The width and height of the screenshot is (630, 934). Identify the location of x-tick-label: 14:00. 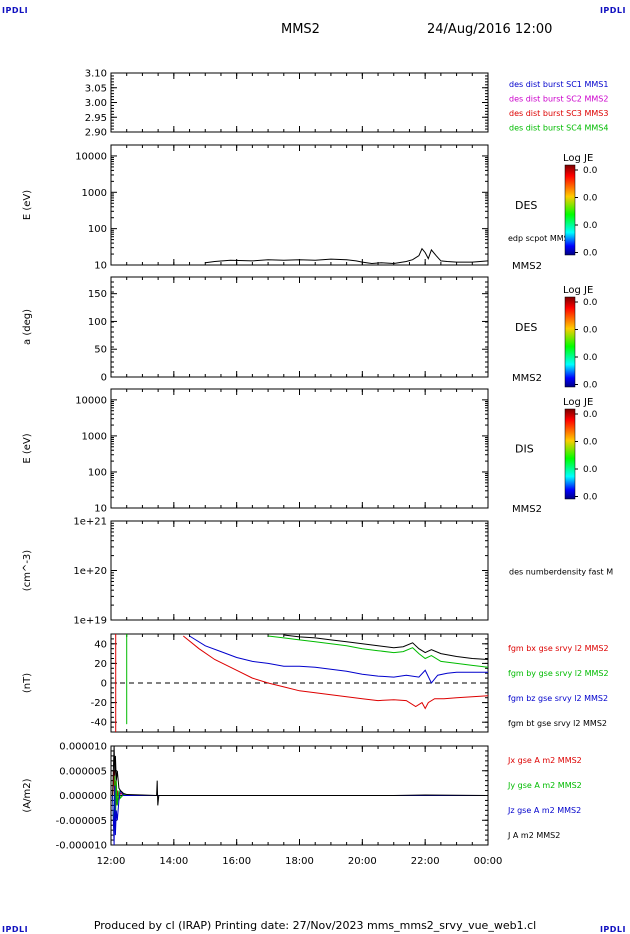
(173, 861).